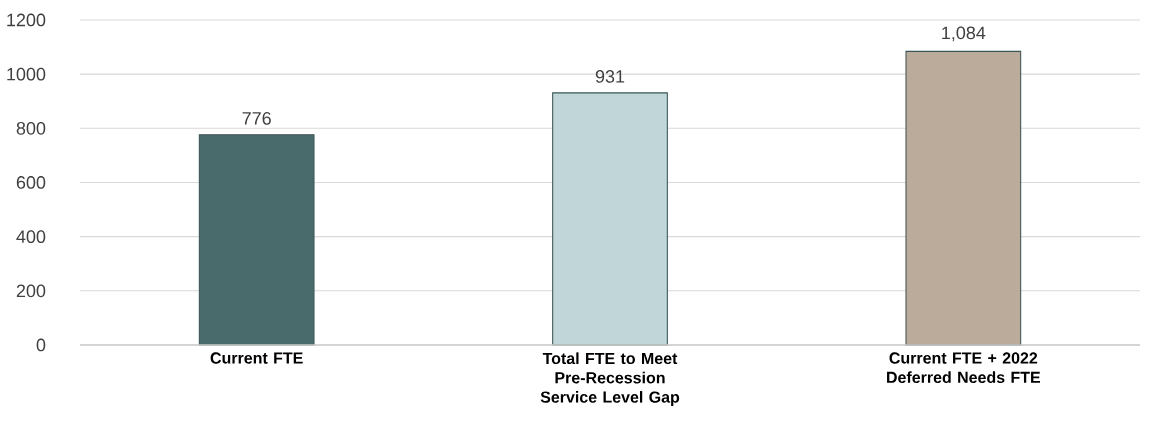  I want to click on y-tick-label: 600, so click(31, 182).